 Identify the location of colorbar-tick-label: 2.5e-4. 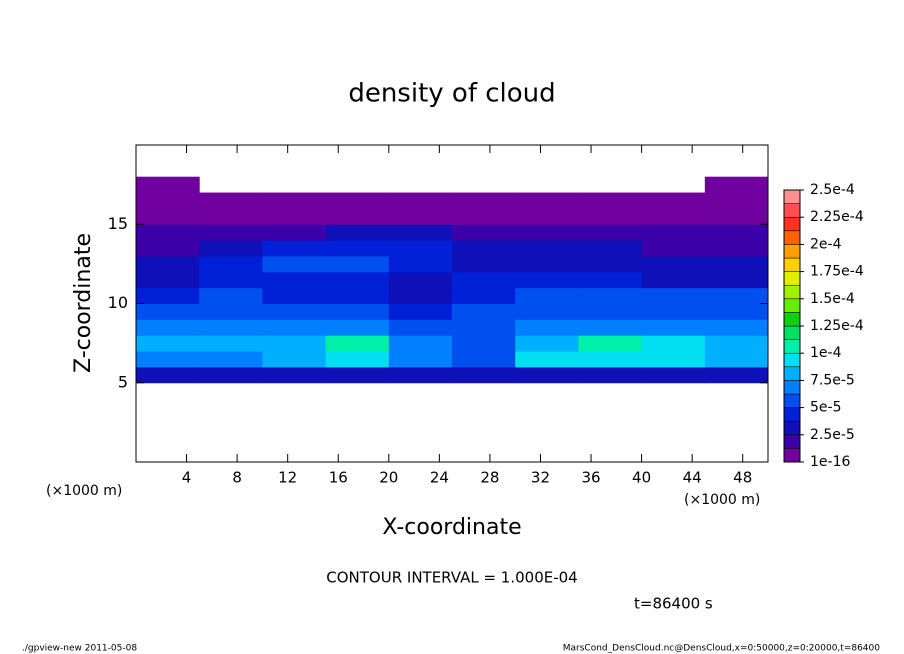
(832, 190).